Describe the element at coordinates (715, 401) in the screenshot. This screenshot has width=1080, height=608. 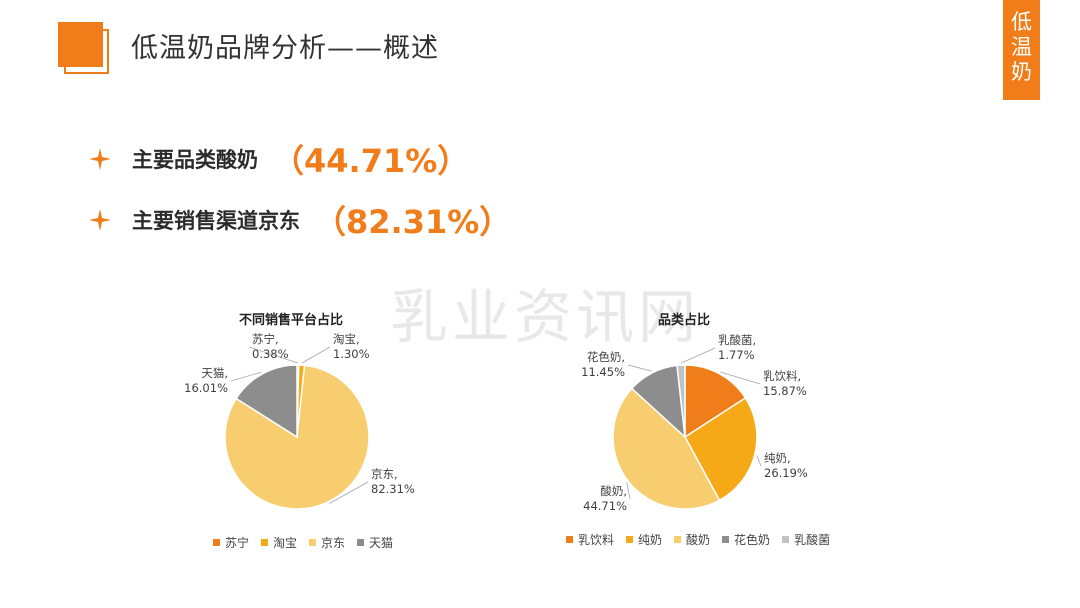
I see `pie-slice-乳饮料` at that location.